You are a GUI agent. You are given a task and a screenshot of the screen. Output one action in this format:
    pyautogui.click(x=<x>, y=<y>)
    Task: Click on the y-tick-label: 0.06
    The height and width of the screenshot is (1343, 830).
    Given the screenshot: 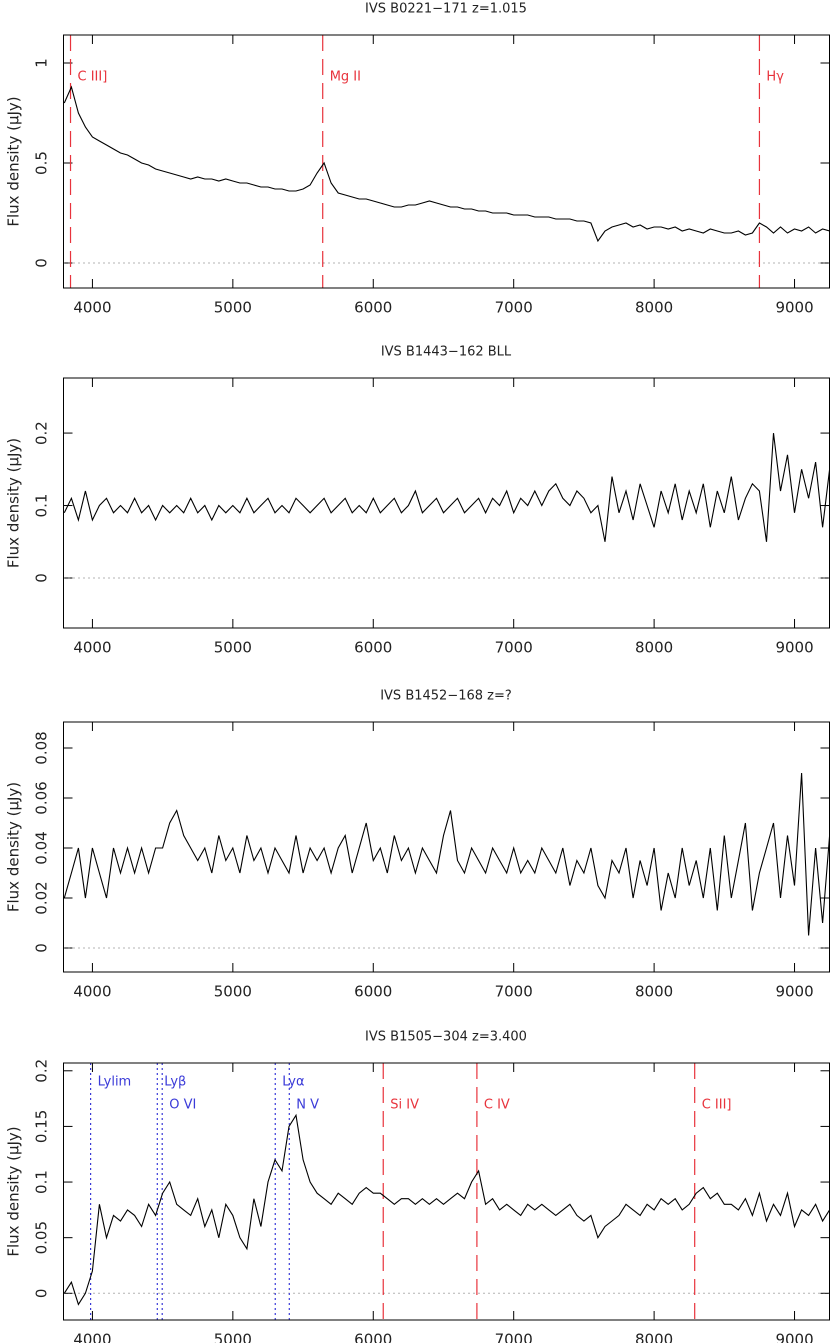 What is the action you would take?
    pyautogui.click(x=42, y=797)
    